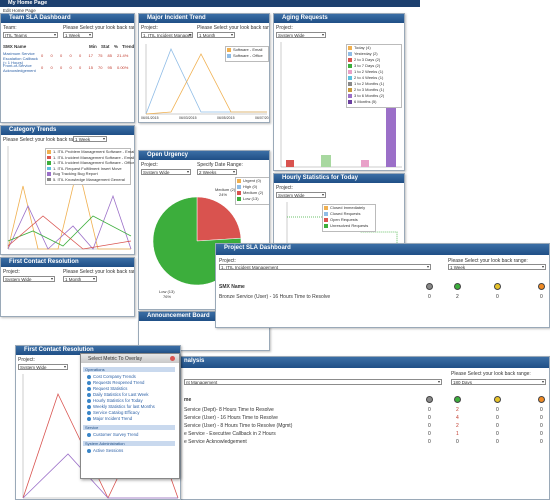 This screenshot has height=500, width=550. Describe the element at coordinates (369, 77) in the screenshot. I see `legend-label: 2 to 4 Weeks (1)` at that location.